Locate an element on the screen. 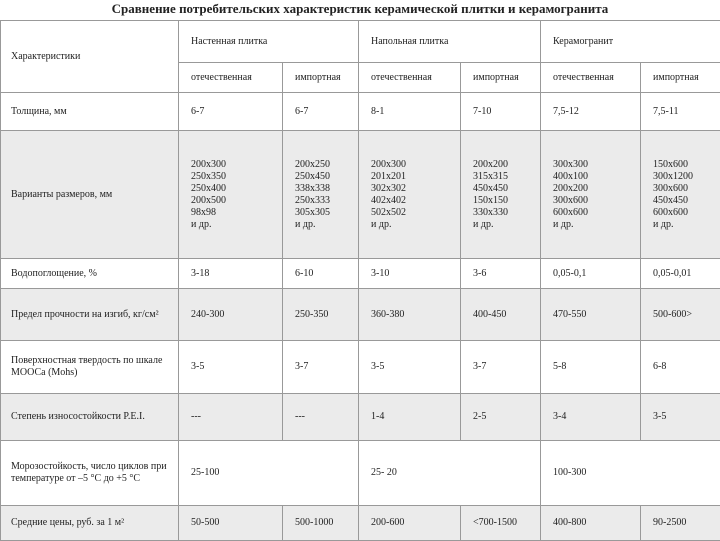  table-cell: 3-10 is located at coordinates (410, 274).